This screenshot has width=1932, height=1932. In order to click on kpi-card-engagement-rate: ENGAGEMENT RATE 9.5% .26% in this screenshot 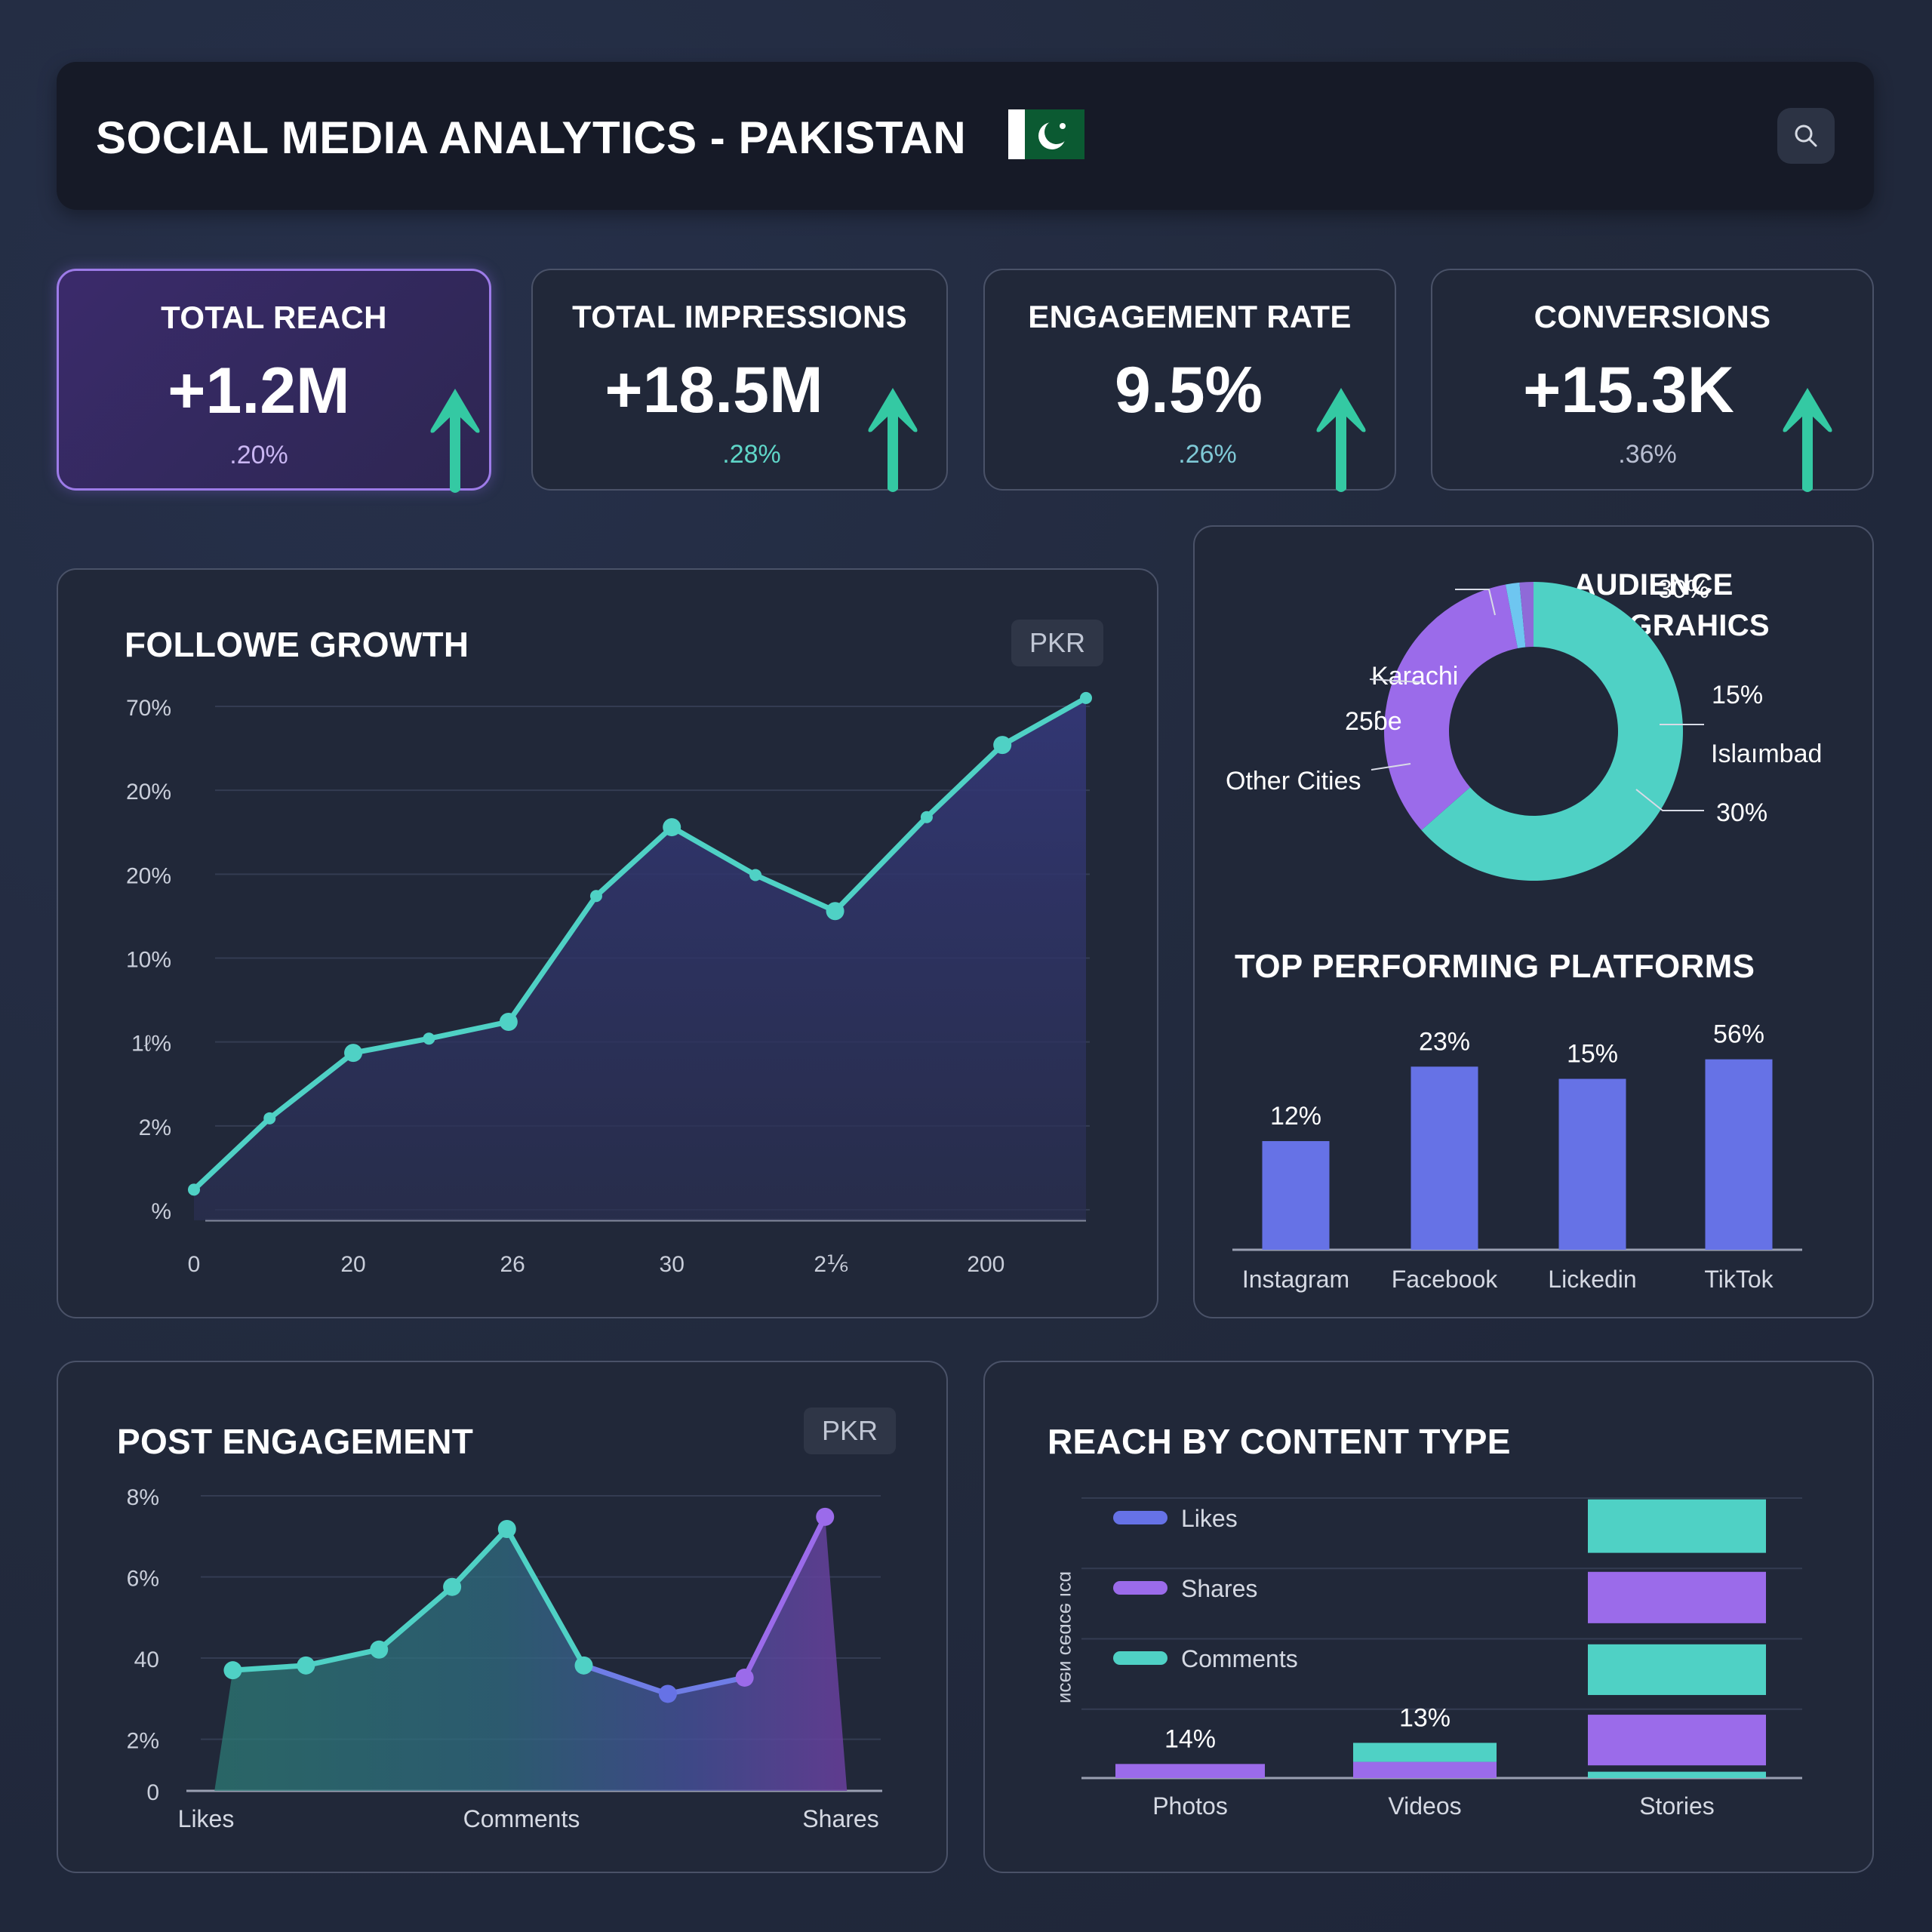, I will do `click(1189, 380)`.